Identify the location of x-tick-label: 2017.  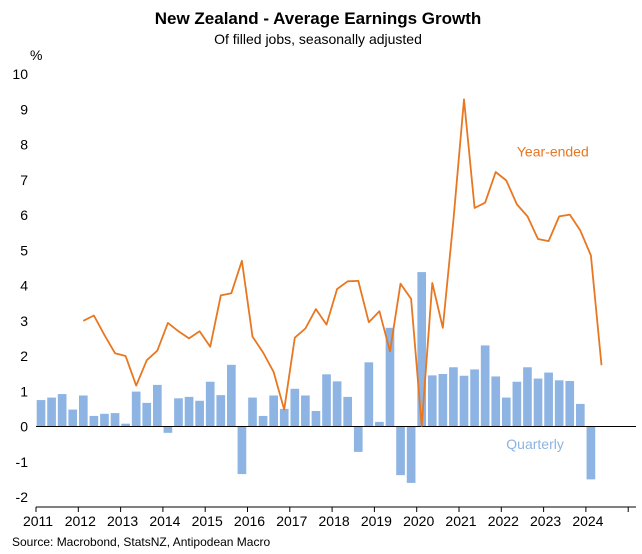
(291, 521).